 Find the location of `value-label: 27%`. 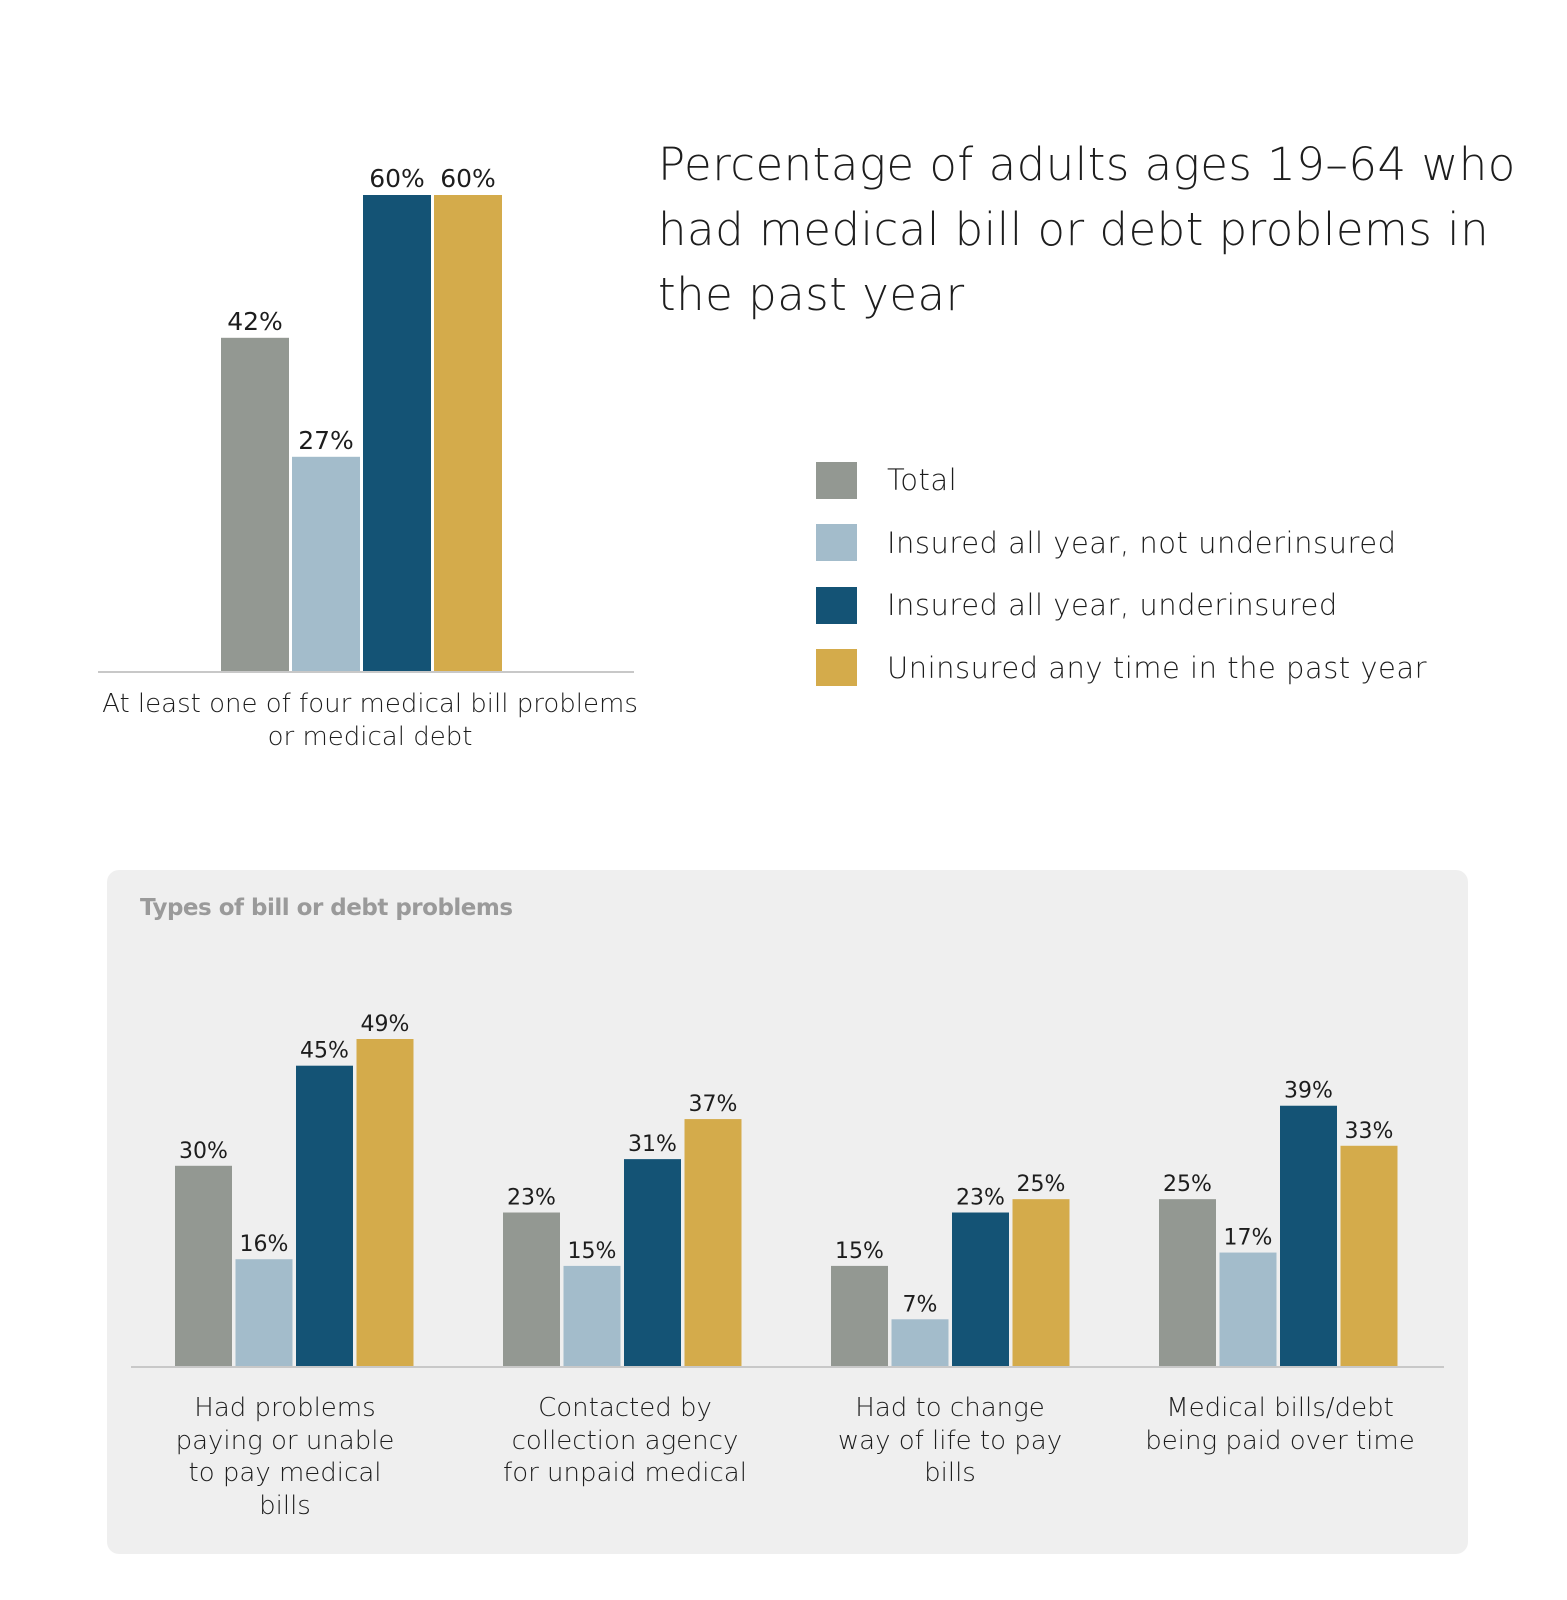

value-label: 27% is located at coordinates (326, 440).